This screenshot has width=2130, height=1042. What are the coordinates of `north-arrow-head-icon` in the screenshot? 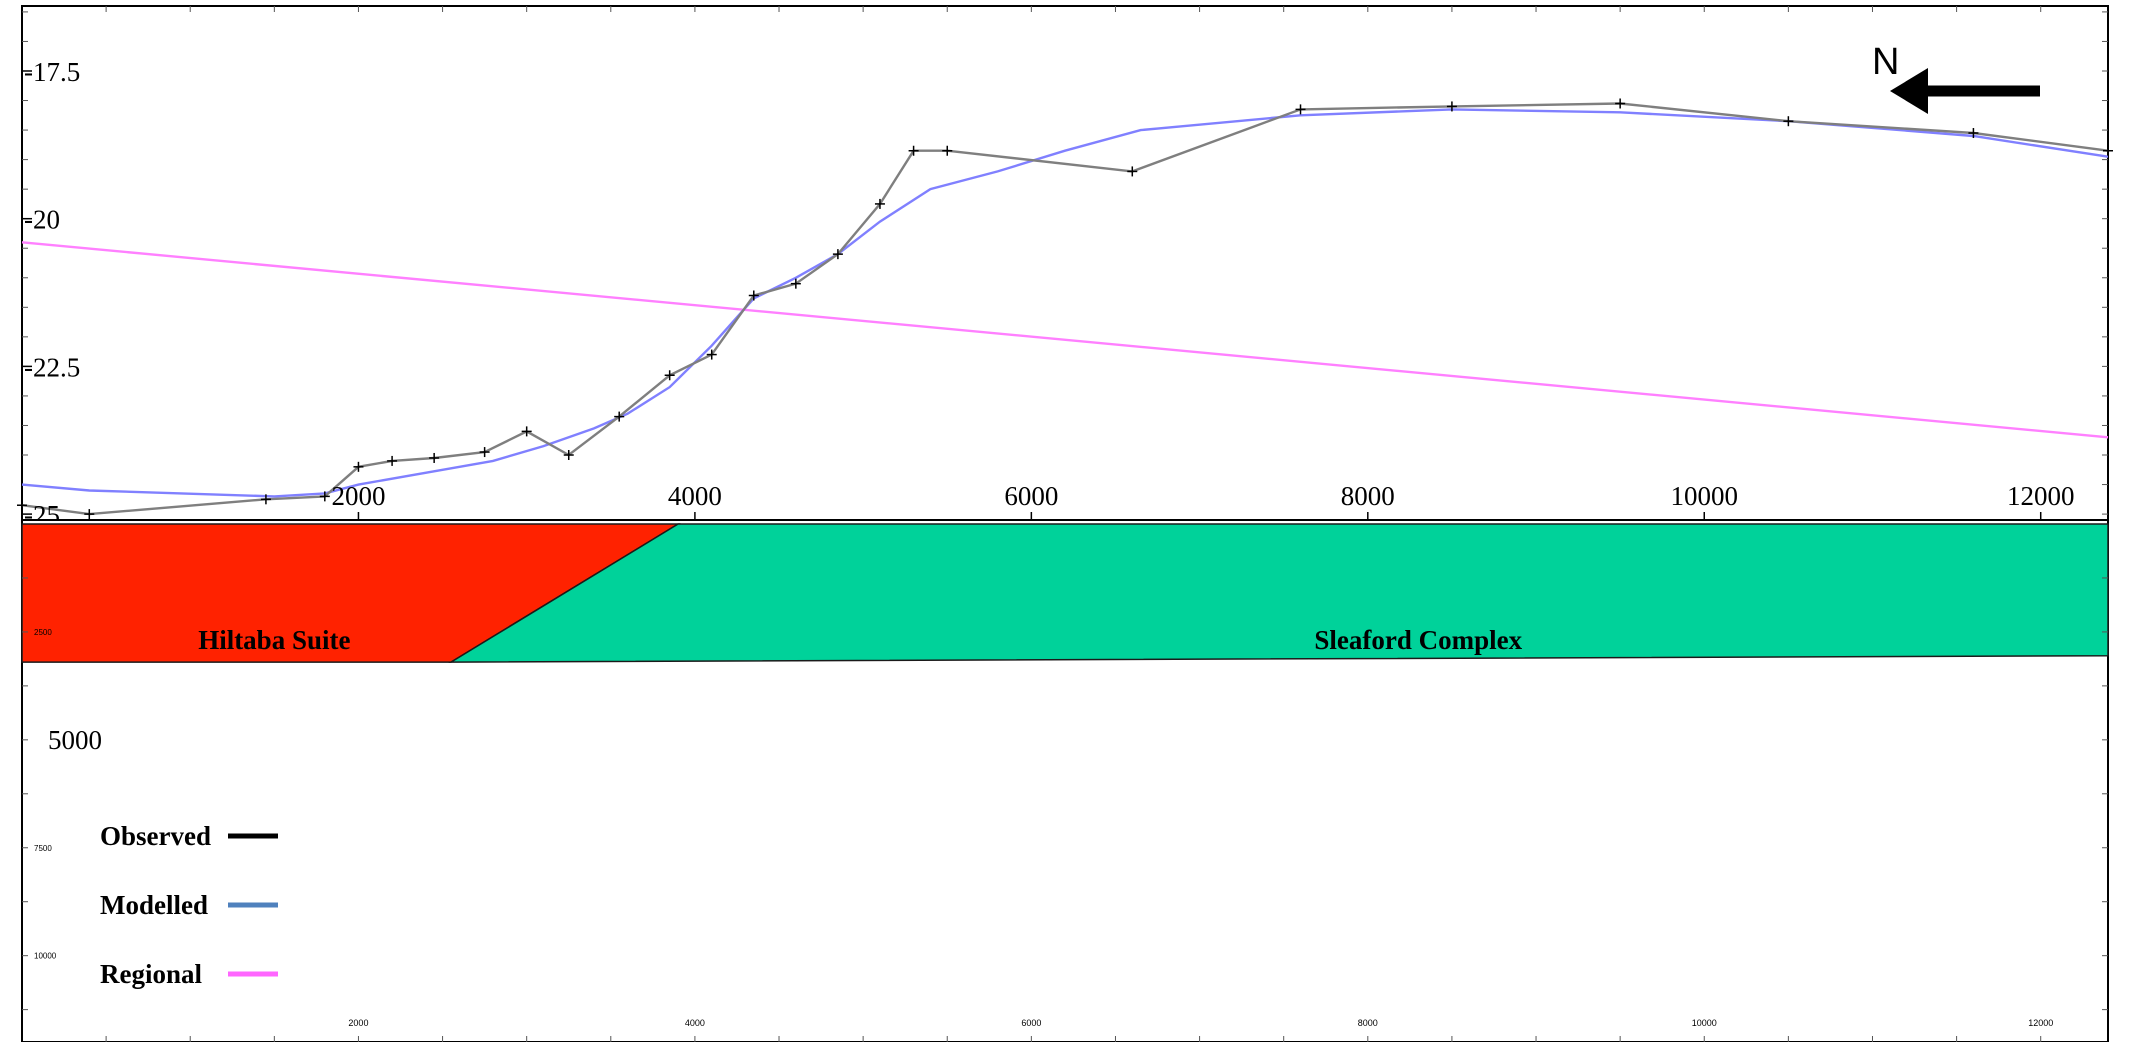 It's located at (1909, 91).